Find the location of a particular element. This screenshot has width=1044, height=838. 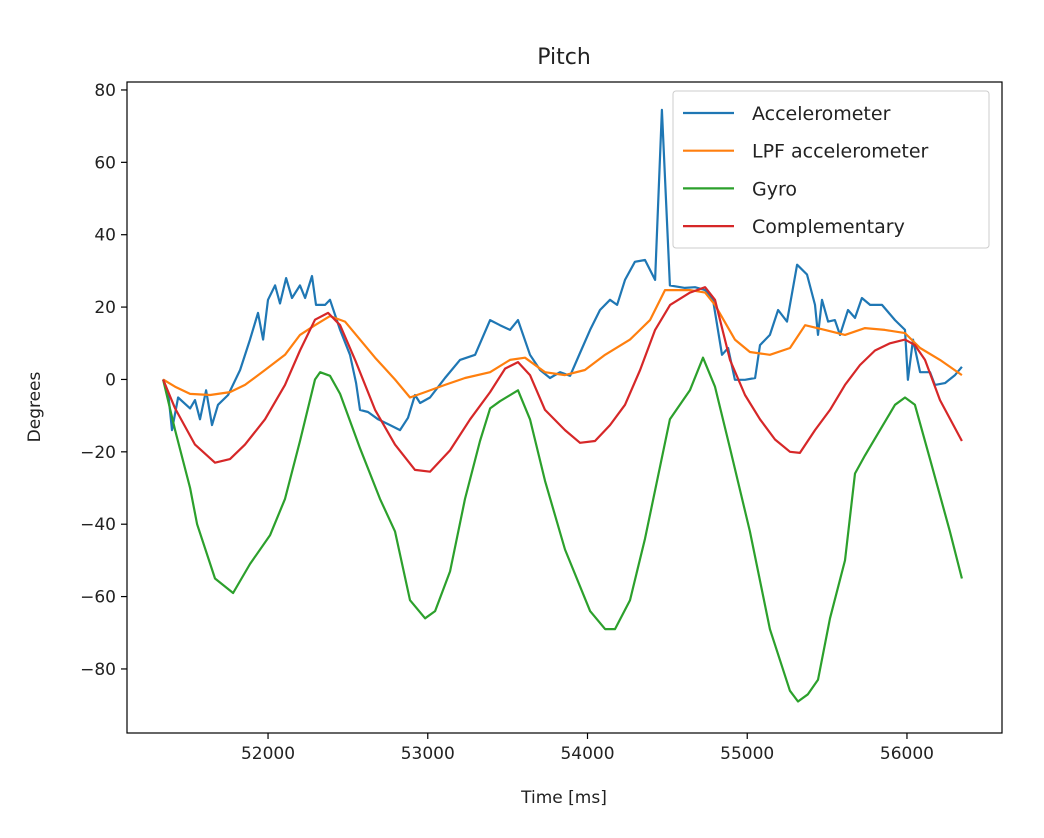

legend-label: Complementary is located at coordinates (828, 227).